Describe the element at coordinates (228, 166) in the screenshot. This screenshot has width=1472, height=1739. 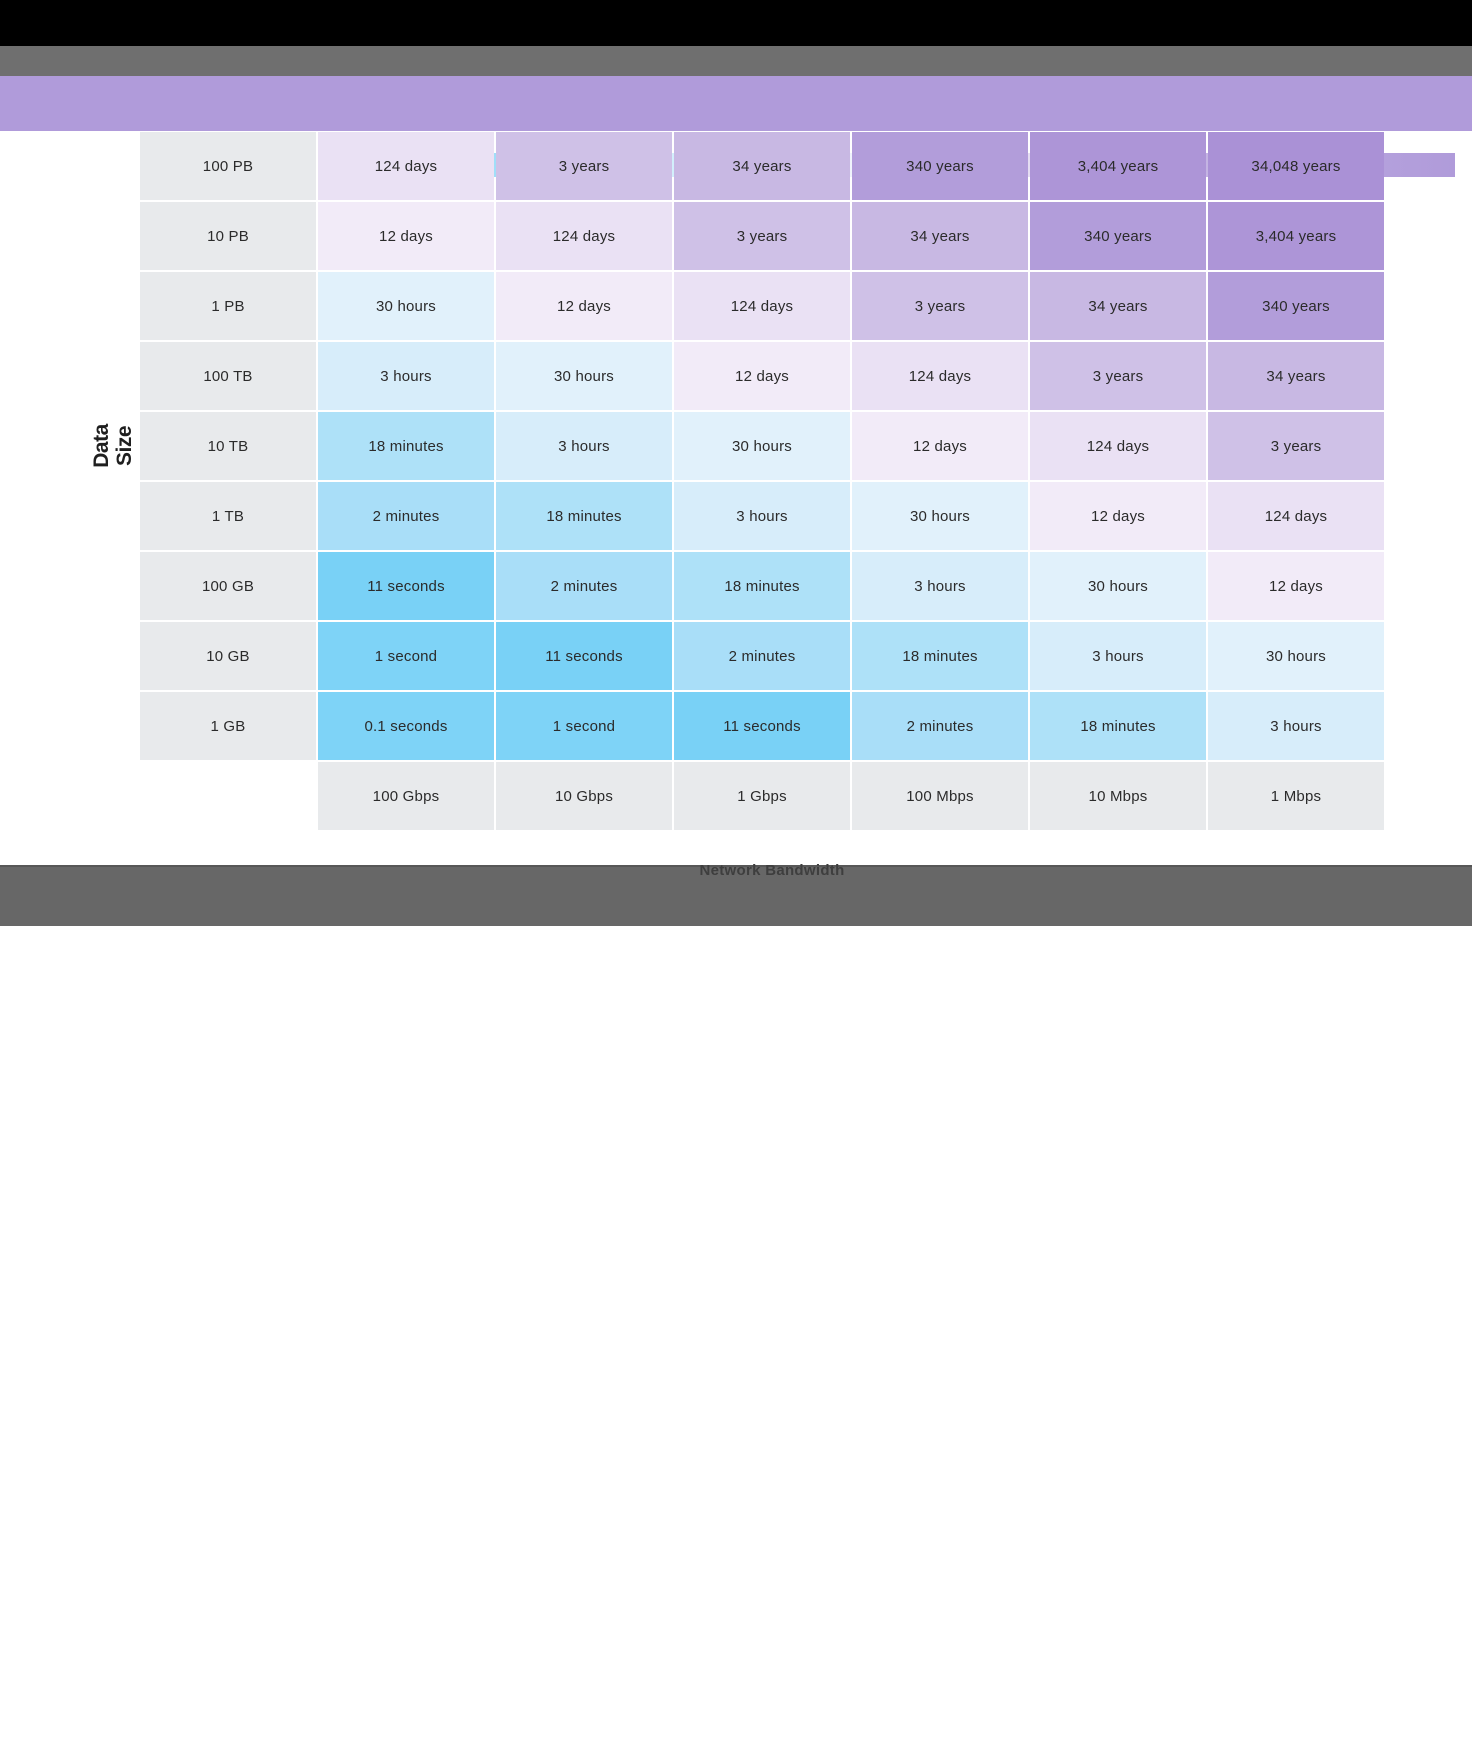
I see `row-label-cell: 100 PB` at that location.